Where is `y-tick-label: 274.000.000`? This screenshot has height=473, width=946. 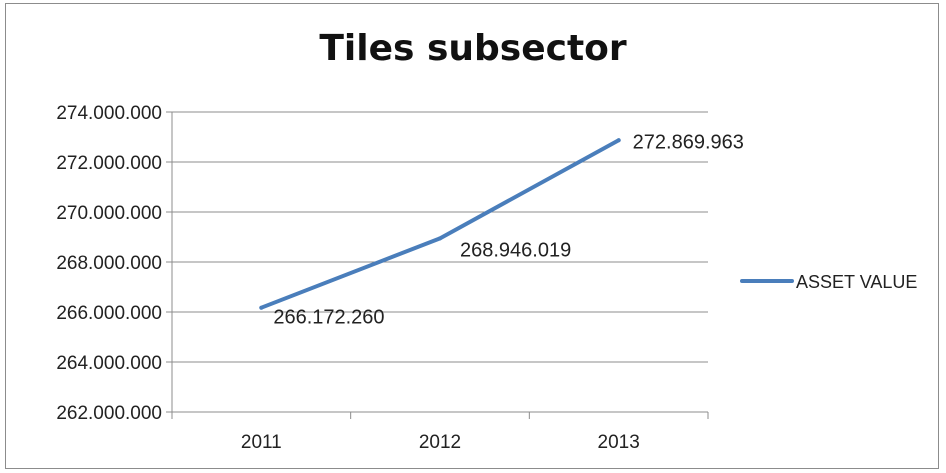 y-tick-label: 274.000.000 is located at coordinates (109, 113).